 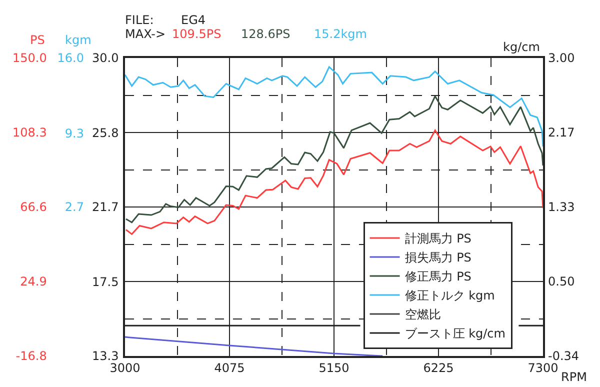 What do you see at coordinates (31, 356) in the screenshot?
I see `y-tick-label: -16.8` at bounding box center [31, 356].